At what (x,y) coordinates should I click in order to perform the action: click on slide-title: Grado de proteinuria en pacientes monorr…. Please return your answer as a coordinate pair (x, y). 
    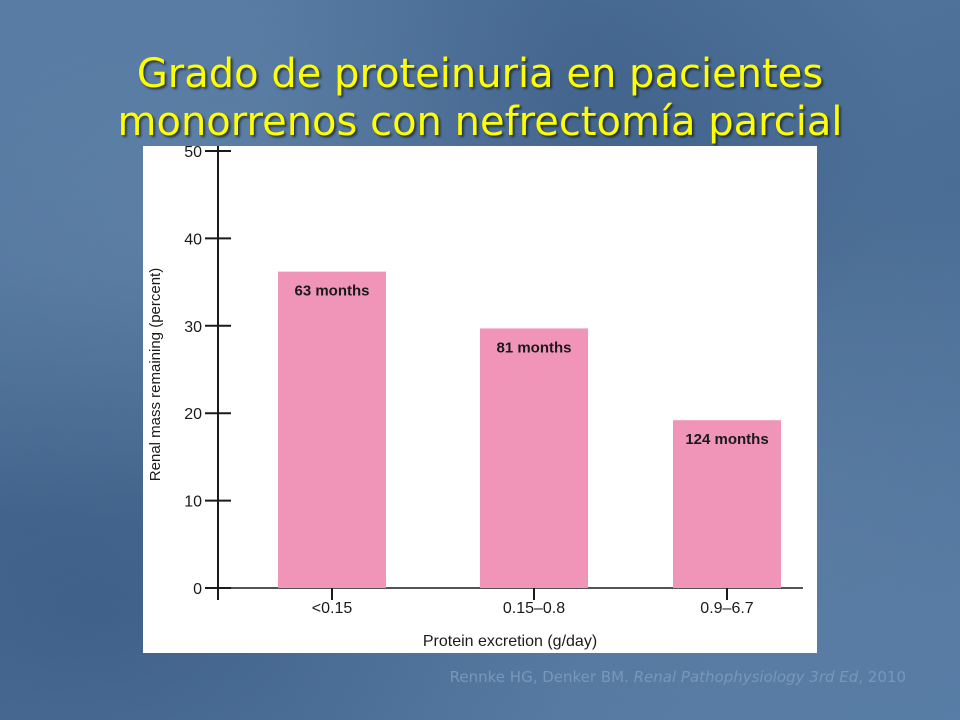
    Looking at the image, I should click on (480, 98).